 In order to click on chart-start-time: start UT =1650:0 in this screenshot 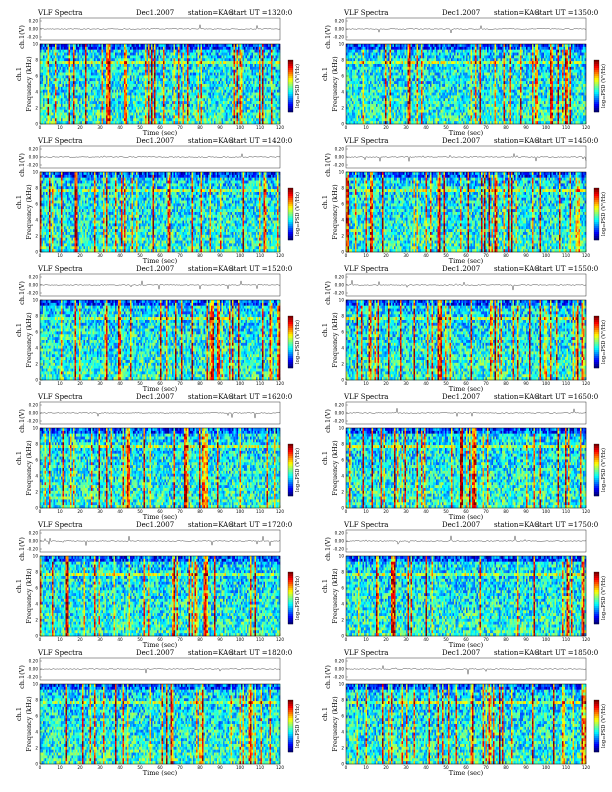, I will do `click(567, 397)`.